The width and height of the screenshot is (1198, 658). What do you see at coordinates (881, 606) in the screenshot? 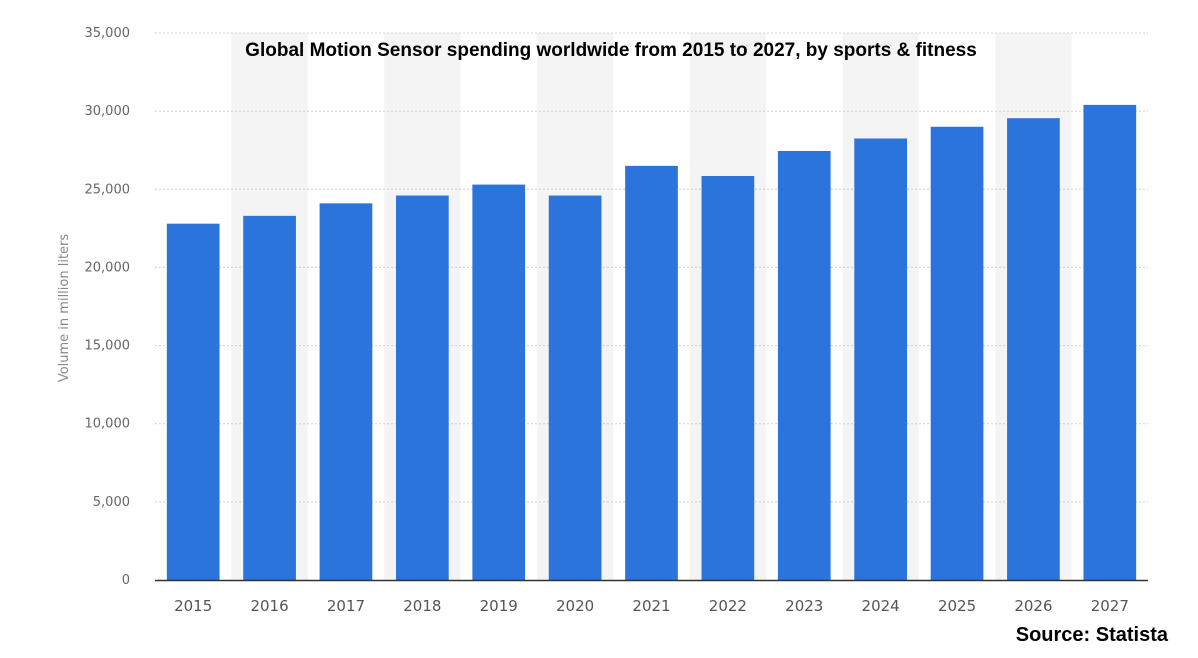
I see `x-tick-label: 2024` at bounding box center [881, 606].